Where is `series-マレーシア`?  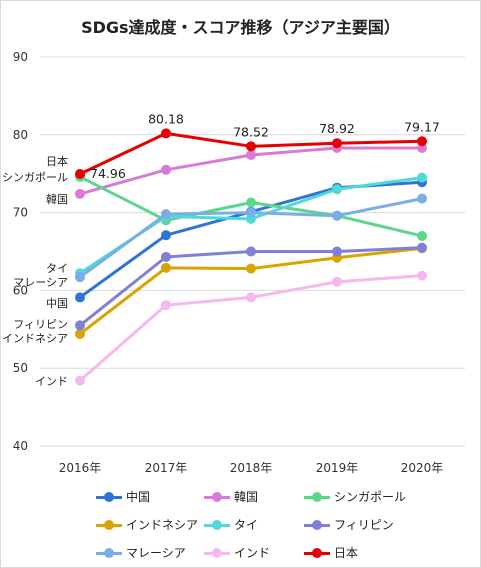 series-マレーシア is located at coordinates (251, 238).